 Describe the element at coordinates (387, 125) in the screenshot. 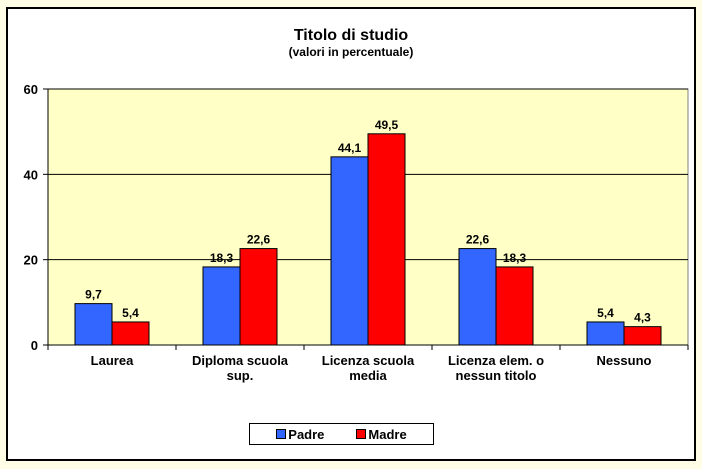

I see `data-label: 49,5` at that location.